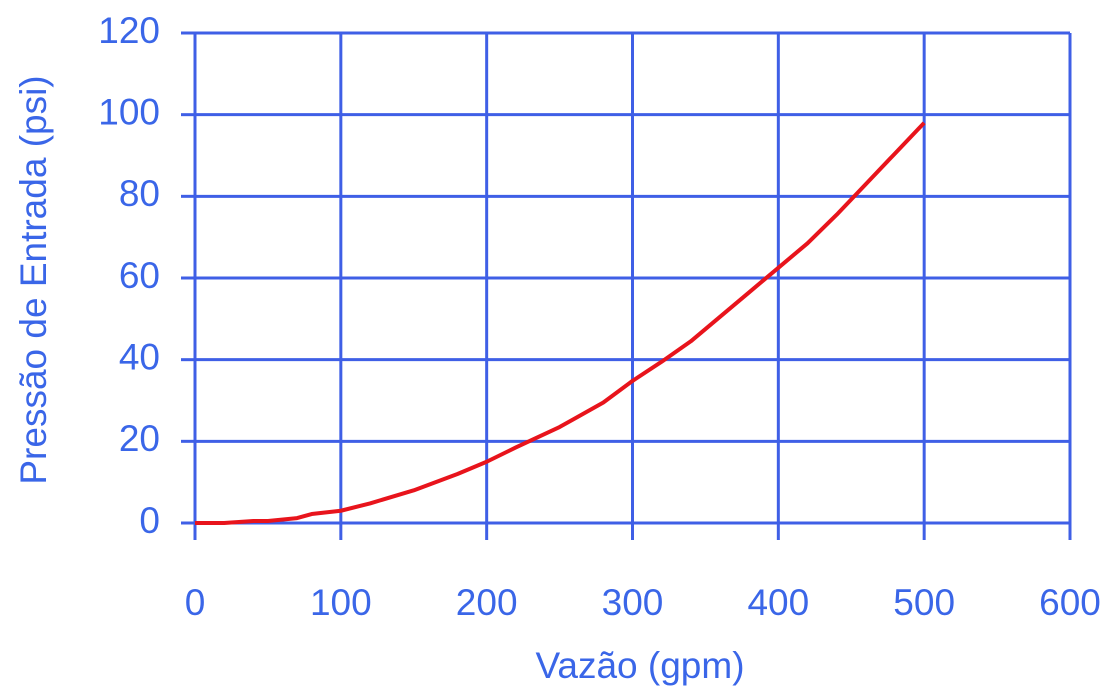  What do you see at coordinates (341, 602) in the screenshot?
I see `x-tick-label: 100` at bounding box center [341, 602].